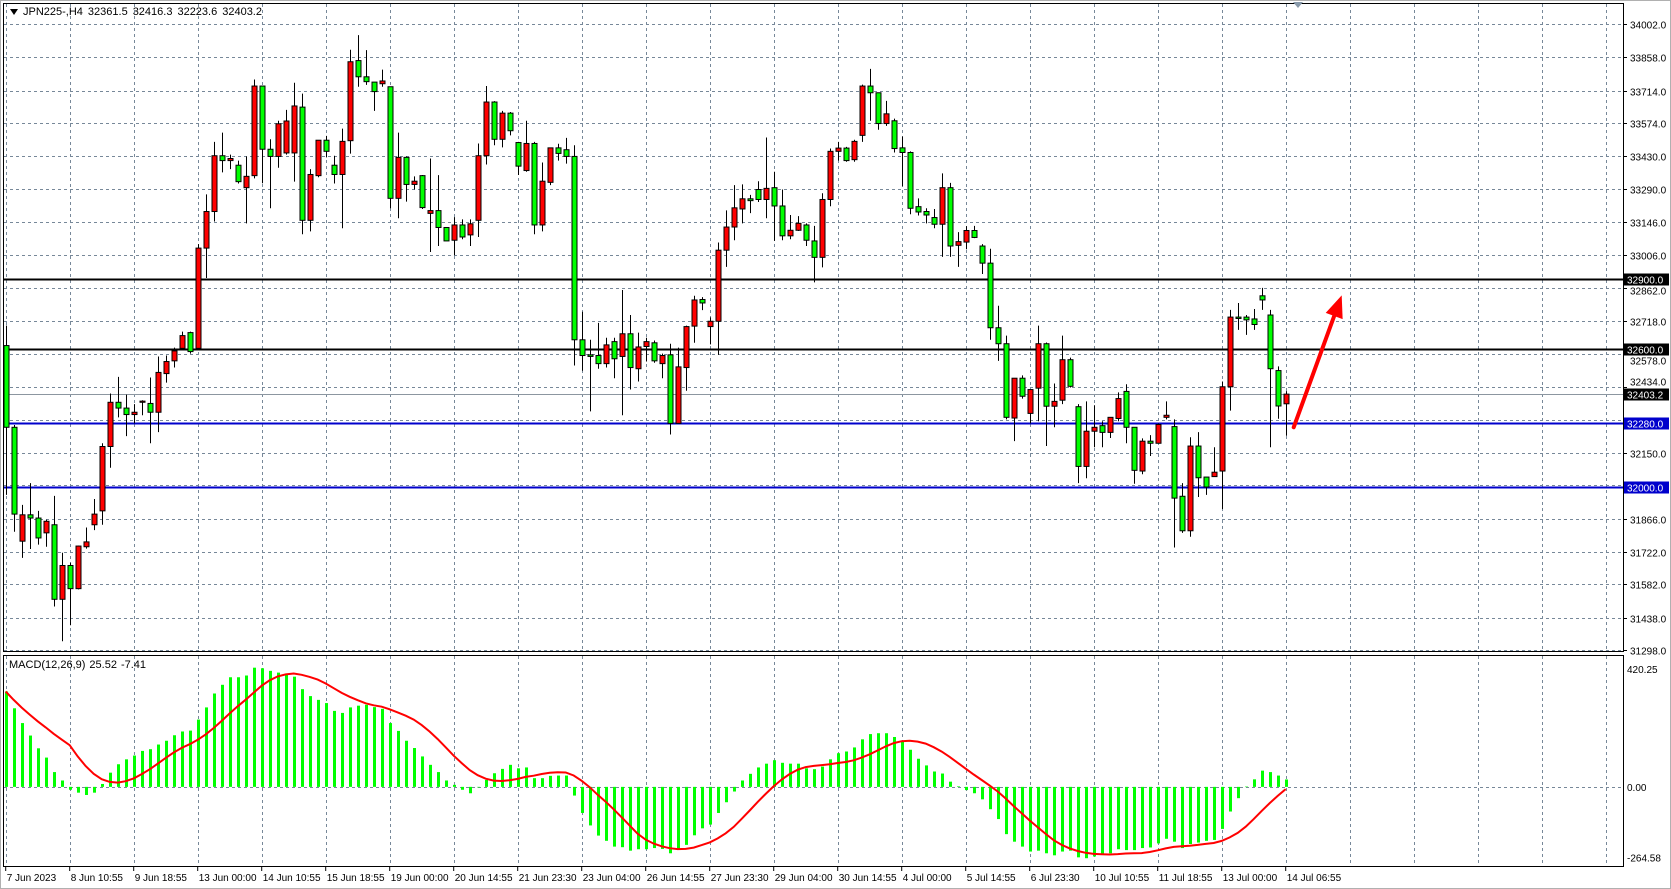 This screenshot has height=889, width=1671. I want to click on macd-tick-label: 0.00, so click(1637, 788).